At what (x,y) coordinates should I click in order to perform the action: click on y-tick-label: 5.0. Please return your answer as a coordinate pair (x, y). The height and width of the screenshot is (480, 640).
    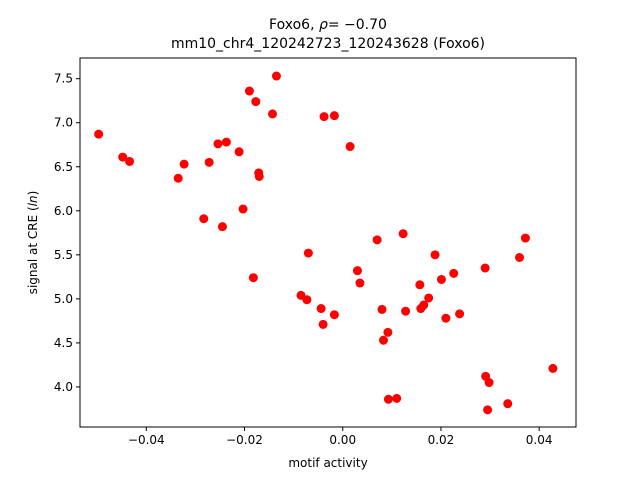
    Looking at the image, I should click on (63, 299).